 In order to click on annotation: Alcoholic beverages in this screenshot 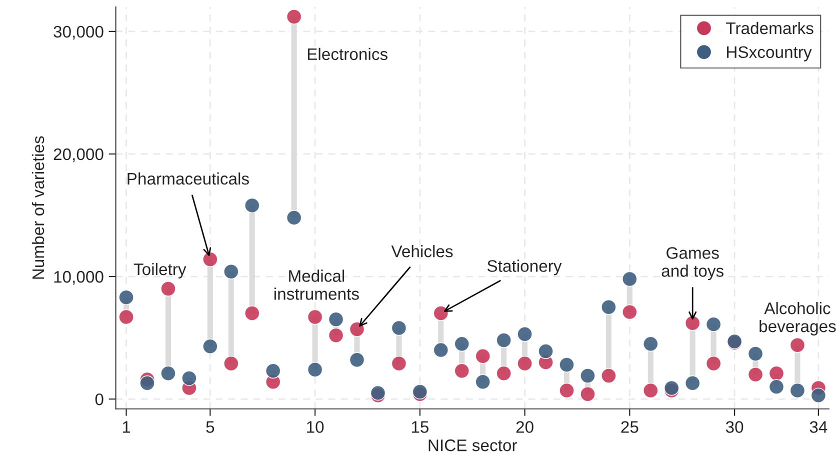, I will do `click(798, 319)`.